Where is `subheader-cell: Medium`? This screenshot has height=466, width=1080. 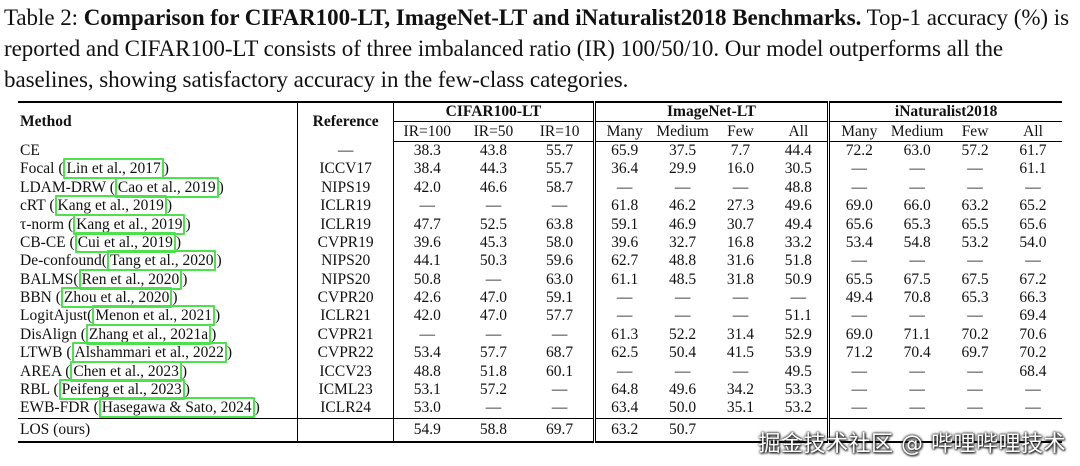
subheader-cell: Medium is located at coordinates (917, 131).